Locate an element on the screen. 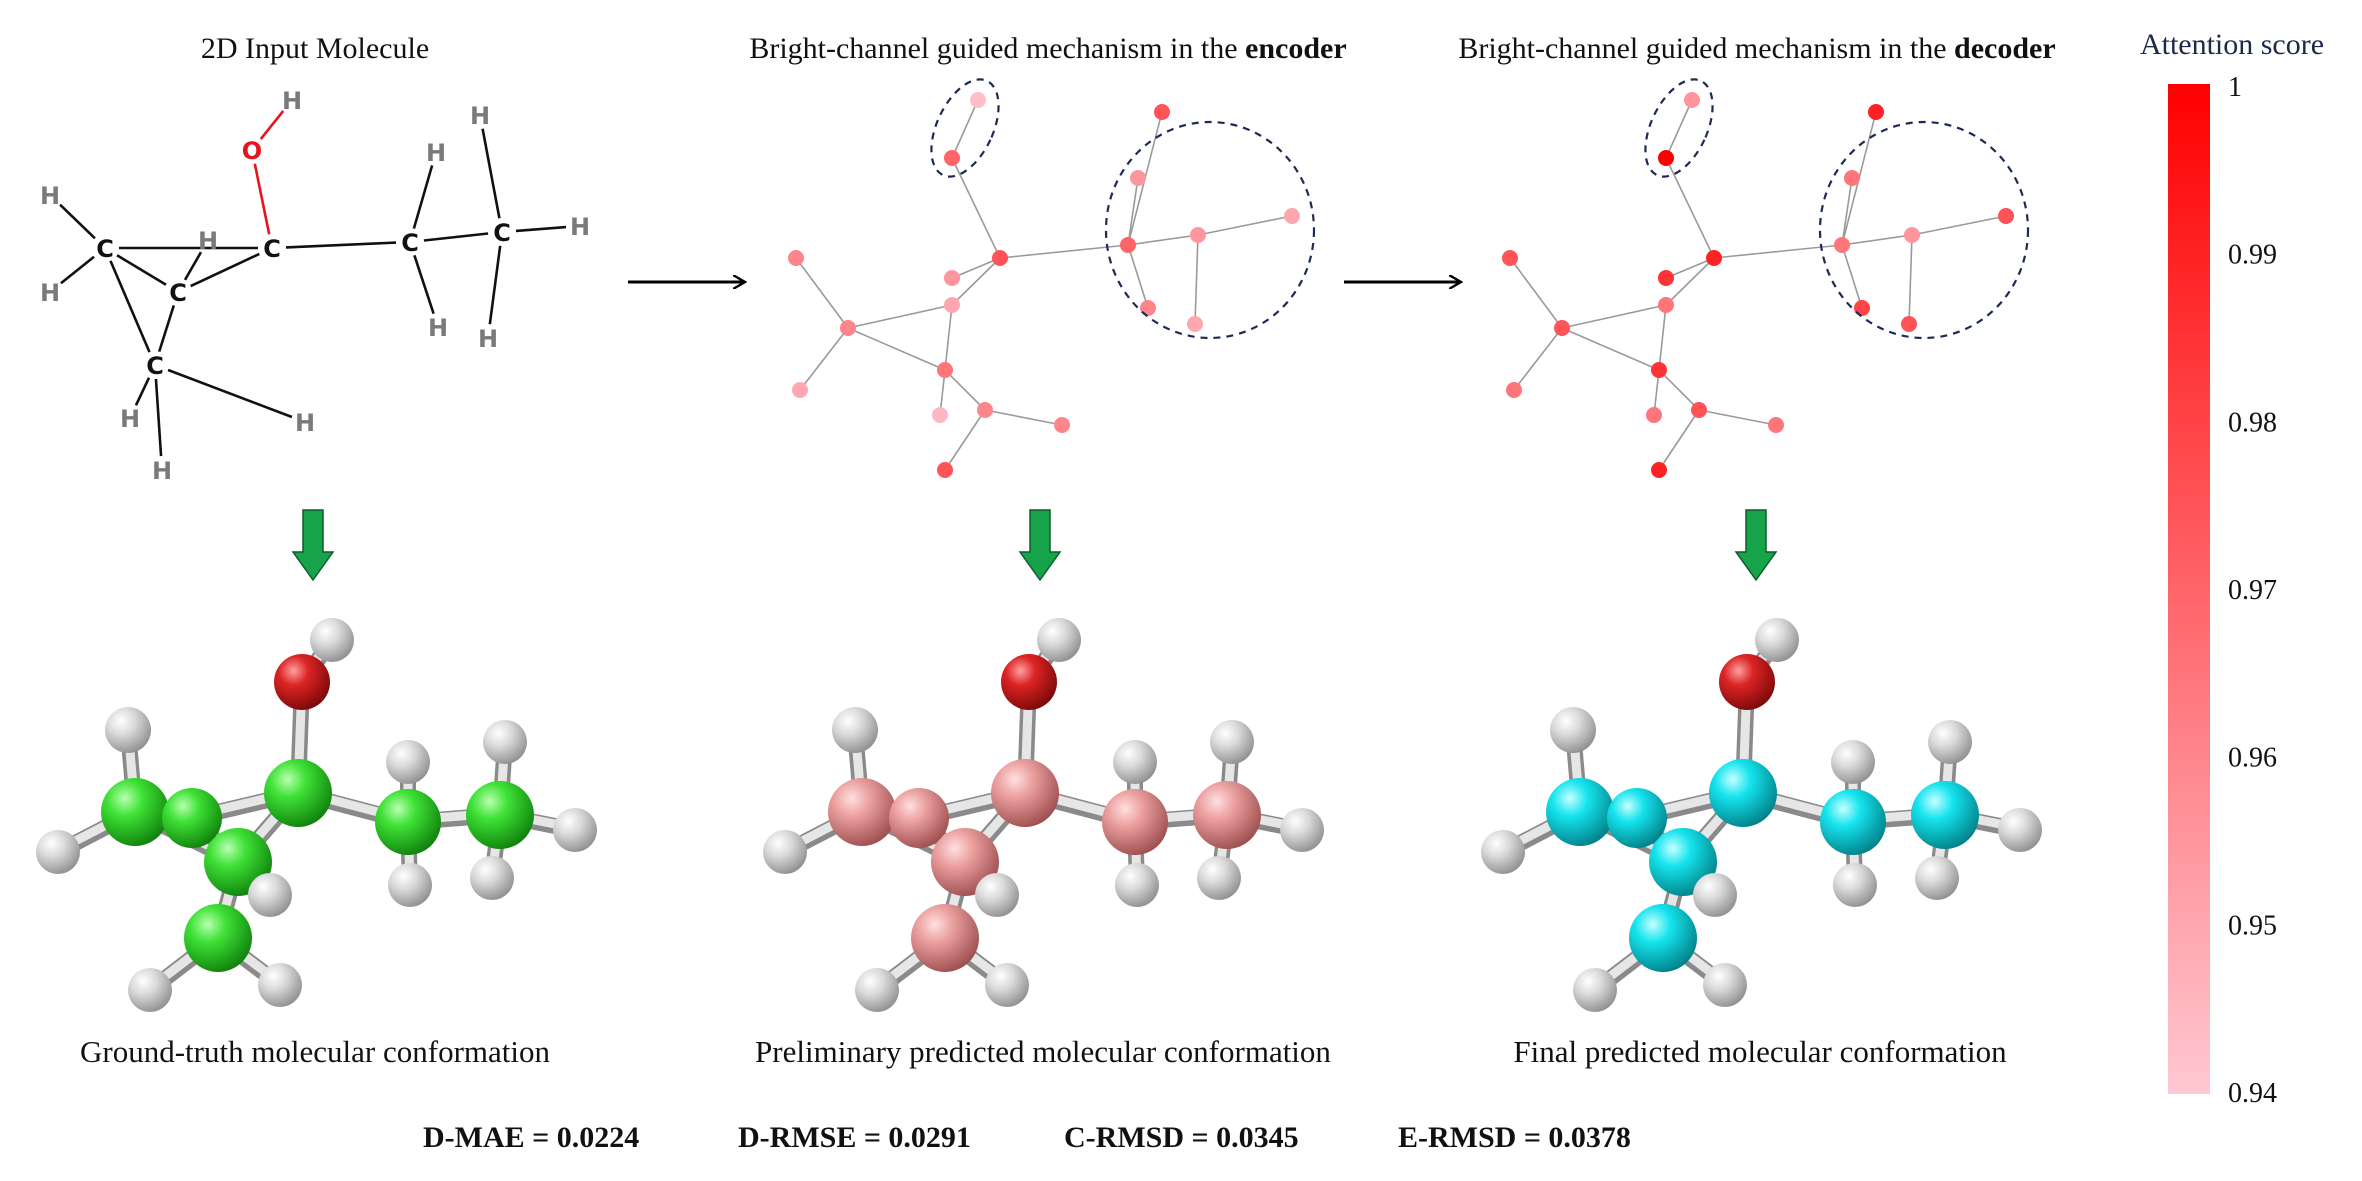 The image size is (2362, 1181). encoder-attention-graph is located at coordinates (1052, 278).